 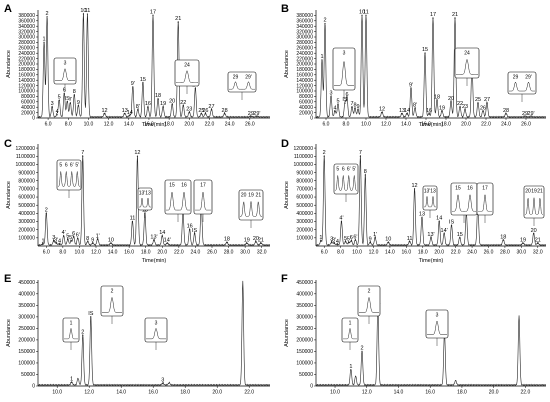 What do you see at coordinates (77, 166) in the screenshot?
I see `inset-label: 5'` at bounding box center [77, 166].